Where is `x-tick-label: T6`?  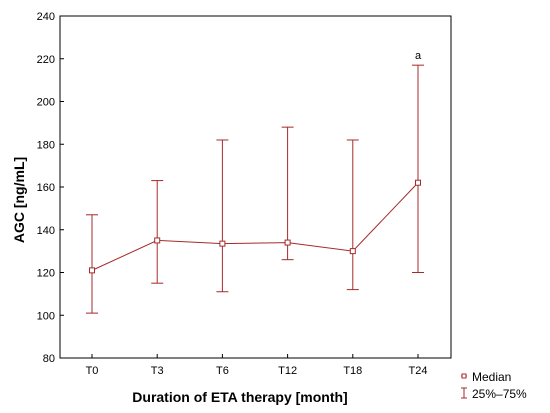
x-tick-label: T6 is located at coordinates (222, 371).